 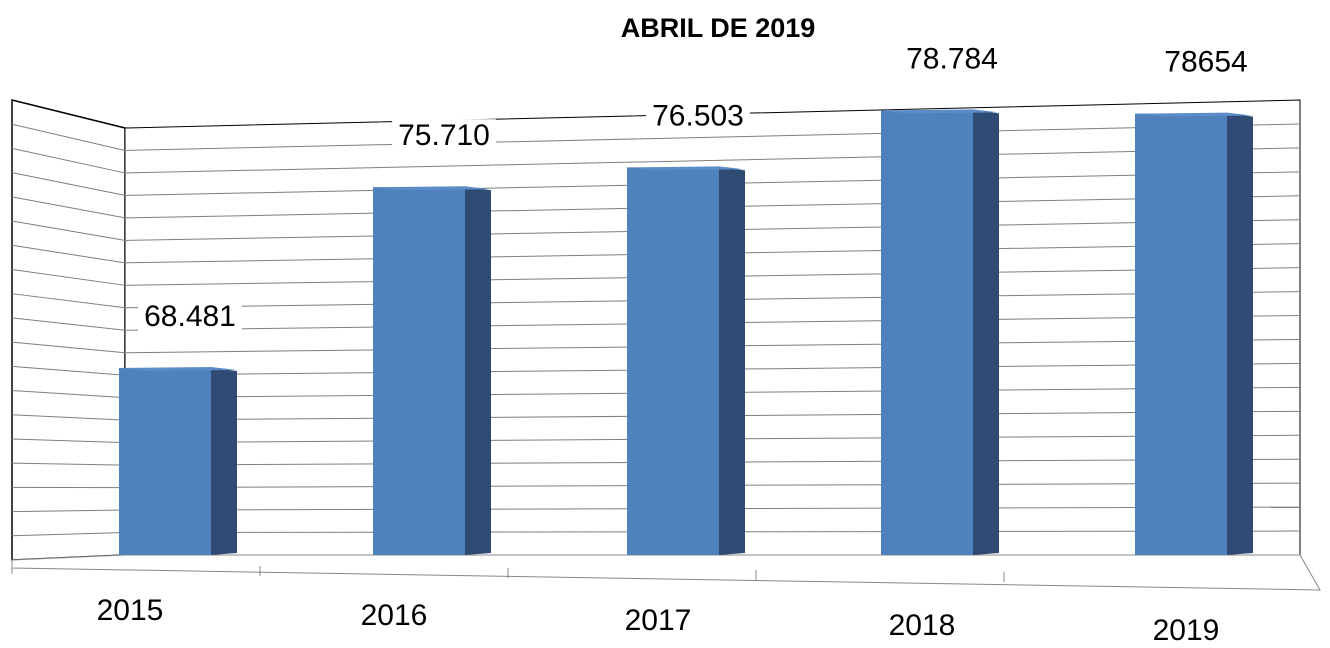 I want to click on value-label: 78654, so click(x=1205, y=62).